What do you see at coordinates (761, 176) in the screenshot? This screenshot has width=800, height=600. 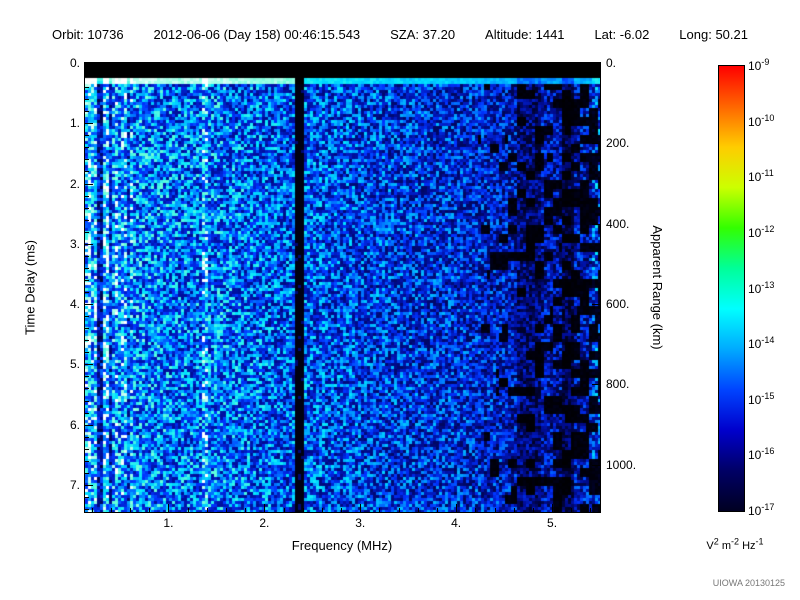 I see `colorbar-tick-label: 10-11` at bounding box center [761, 176].